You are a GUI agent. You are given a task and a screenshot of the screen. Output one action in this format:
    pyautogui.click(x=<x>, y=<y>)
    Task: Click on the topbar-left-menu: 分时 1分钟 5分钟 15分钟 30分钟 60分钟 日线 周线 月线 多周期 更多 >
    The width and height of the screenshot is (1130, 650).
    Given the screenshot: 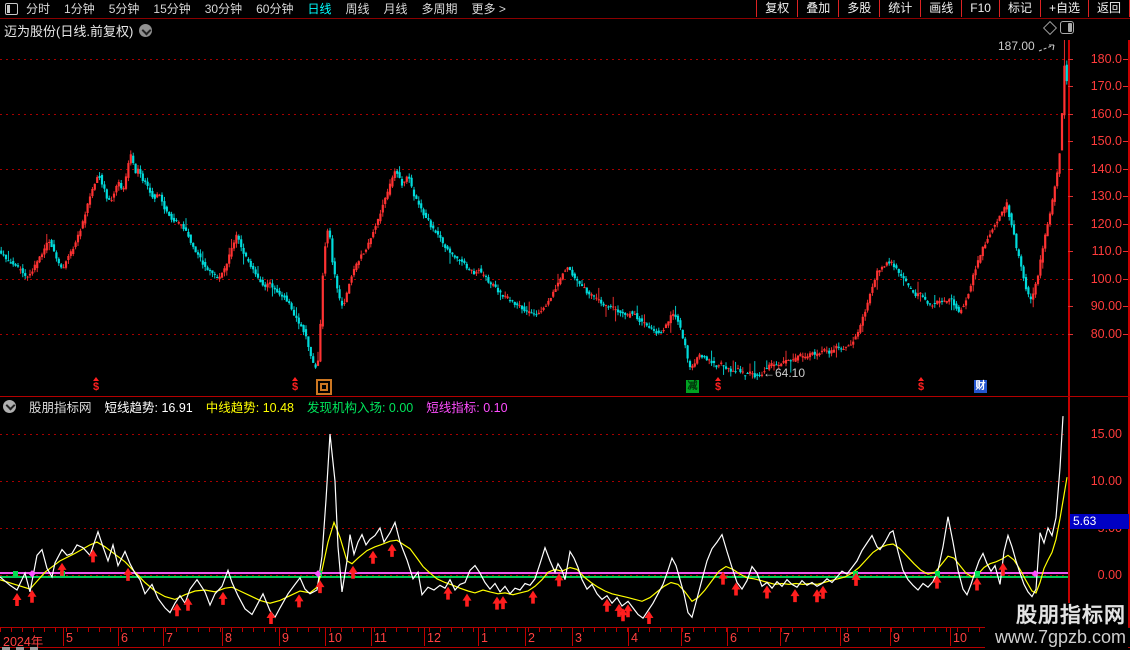 What is the action you would take?
    pyautogui.click(x=266, y=9)
    